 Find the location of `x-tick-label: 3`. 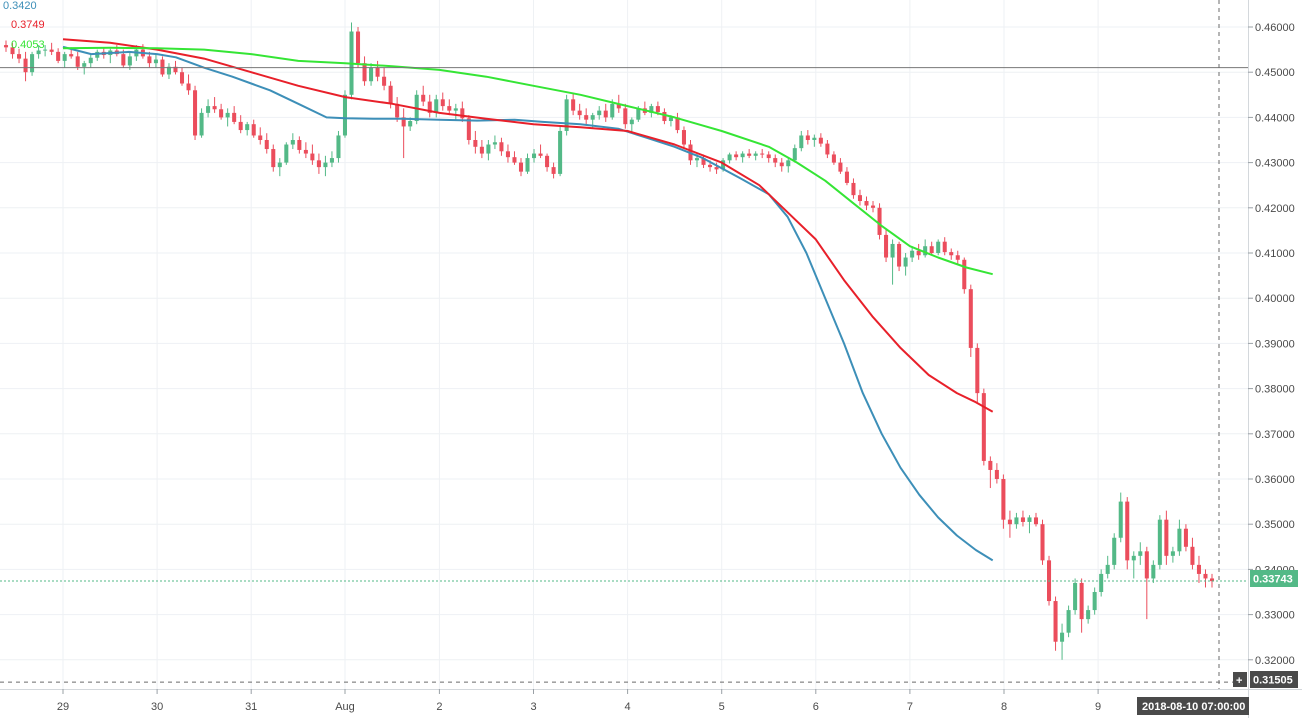

x-tick-label: 3 is located at coordinates (533, 707).